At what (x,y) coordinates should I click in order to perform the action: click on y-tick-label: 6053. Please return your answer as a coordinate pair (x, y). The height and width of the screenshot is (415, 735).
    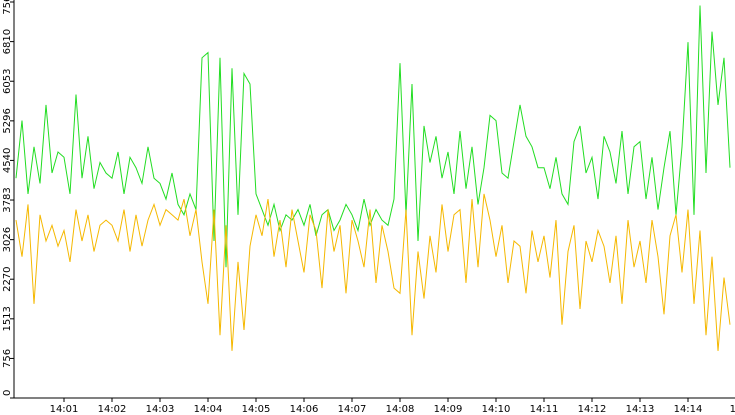
    Looking at the image, I should click on (7, 81).